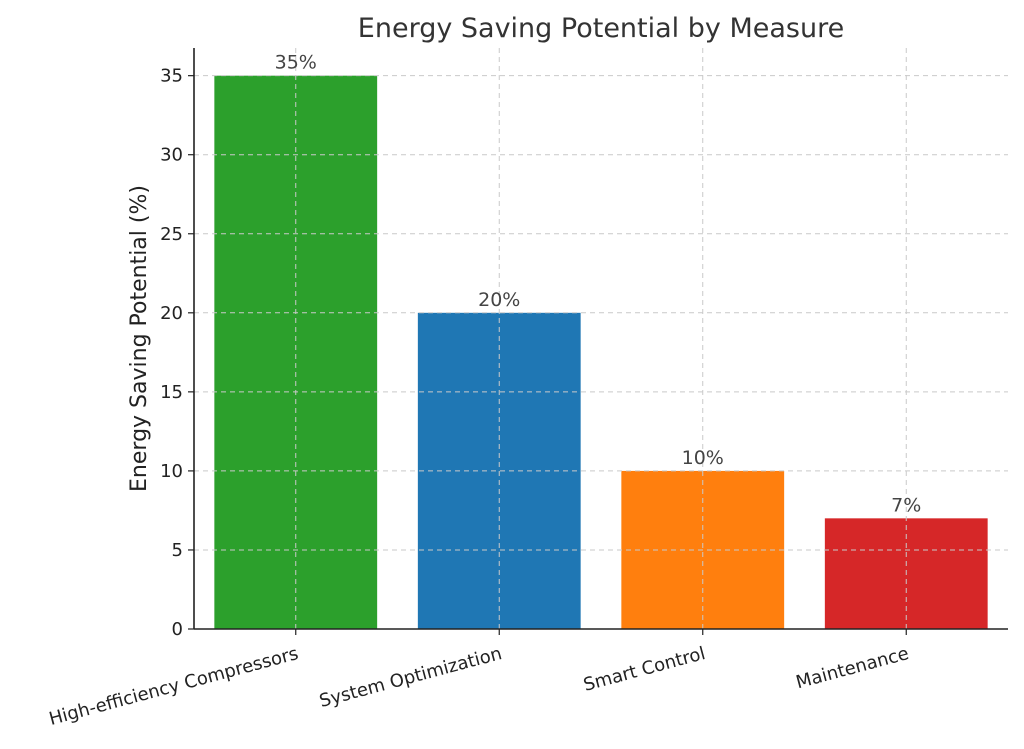  What do you see at coordinates (852, 668) in the screenshot?
I see `x-tick-label: Maintenance` at bounding box center [852, 668].